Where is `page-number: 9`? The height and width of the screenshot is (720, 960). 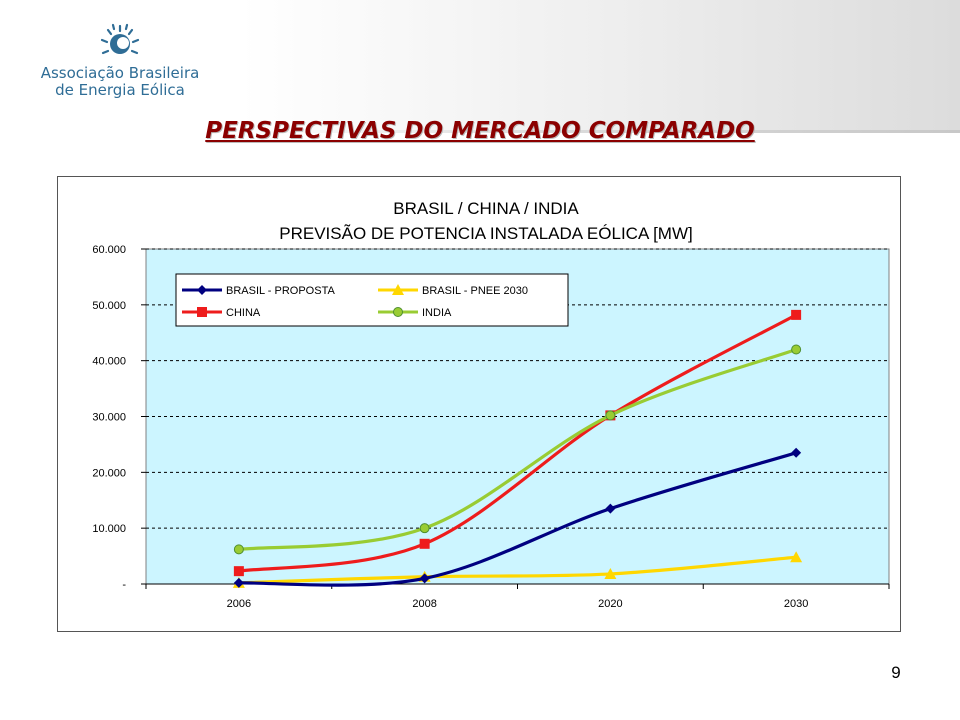 page-number: 9 is located at coordinates (896, 672).